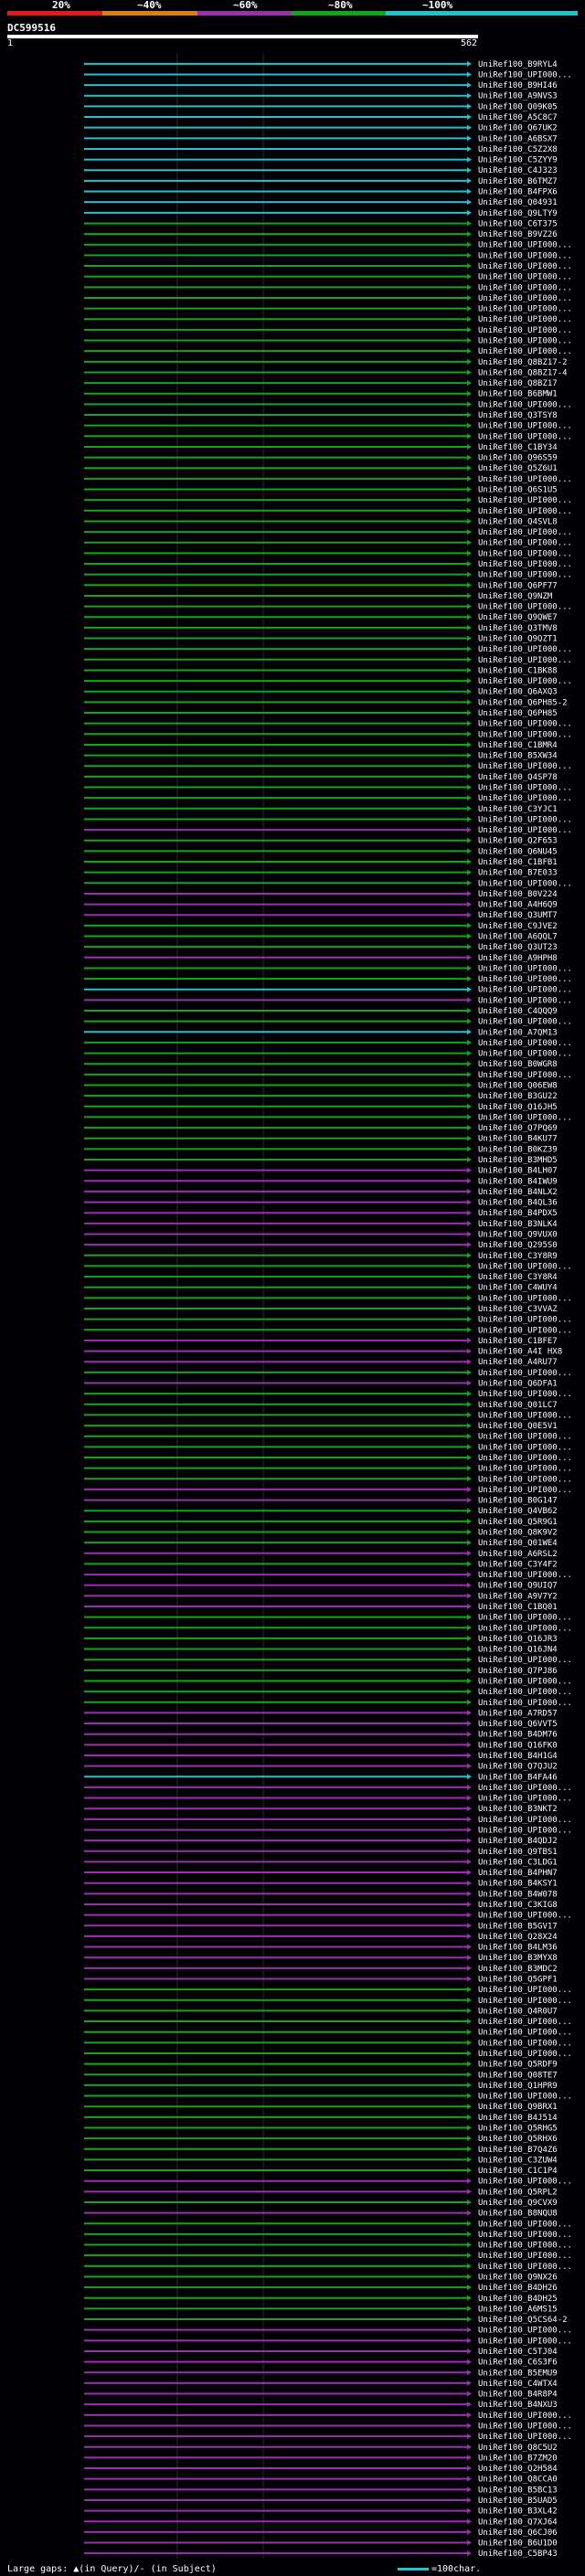  I want to click on hit-row: UniRef100_Q7QJU2, so click(321, 1767).